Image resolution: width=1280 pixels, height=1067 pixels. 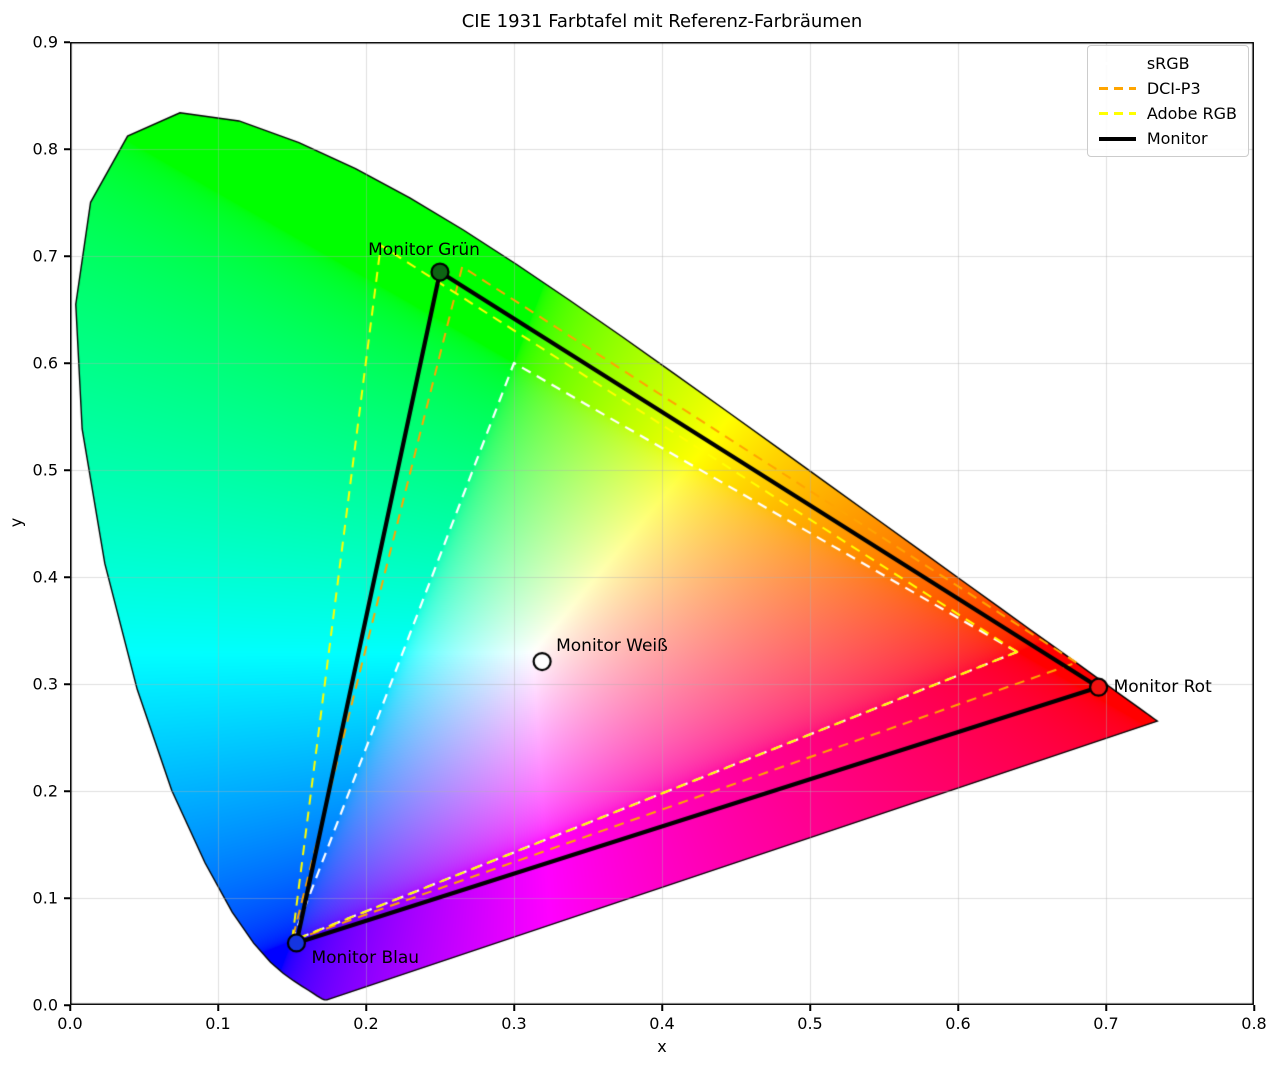 I want to click on x-tick-label: 0.5, so click(x=810, y=1023).